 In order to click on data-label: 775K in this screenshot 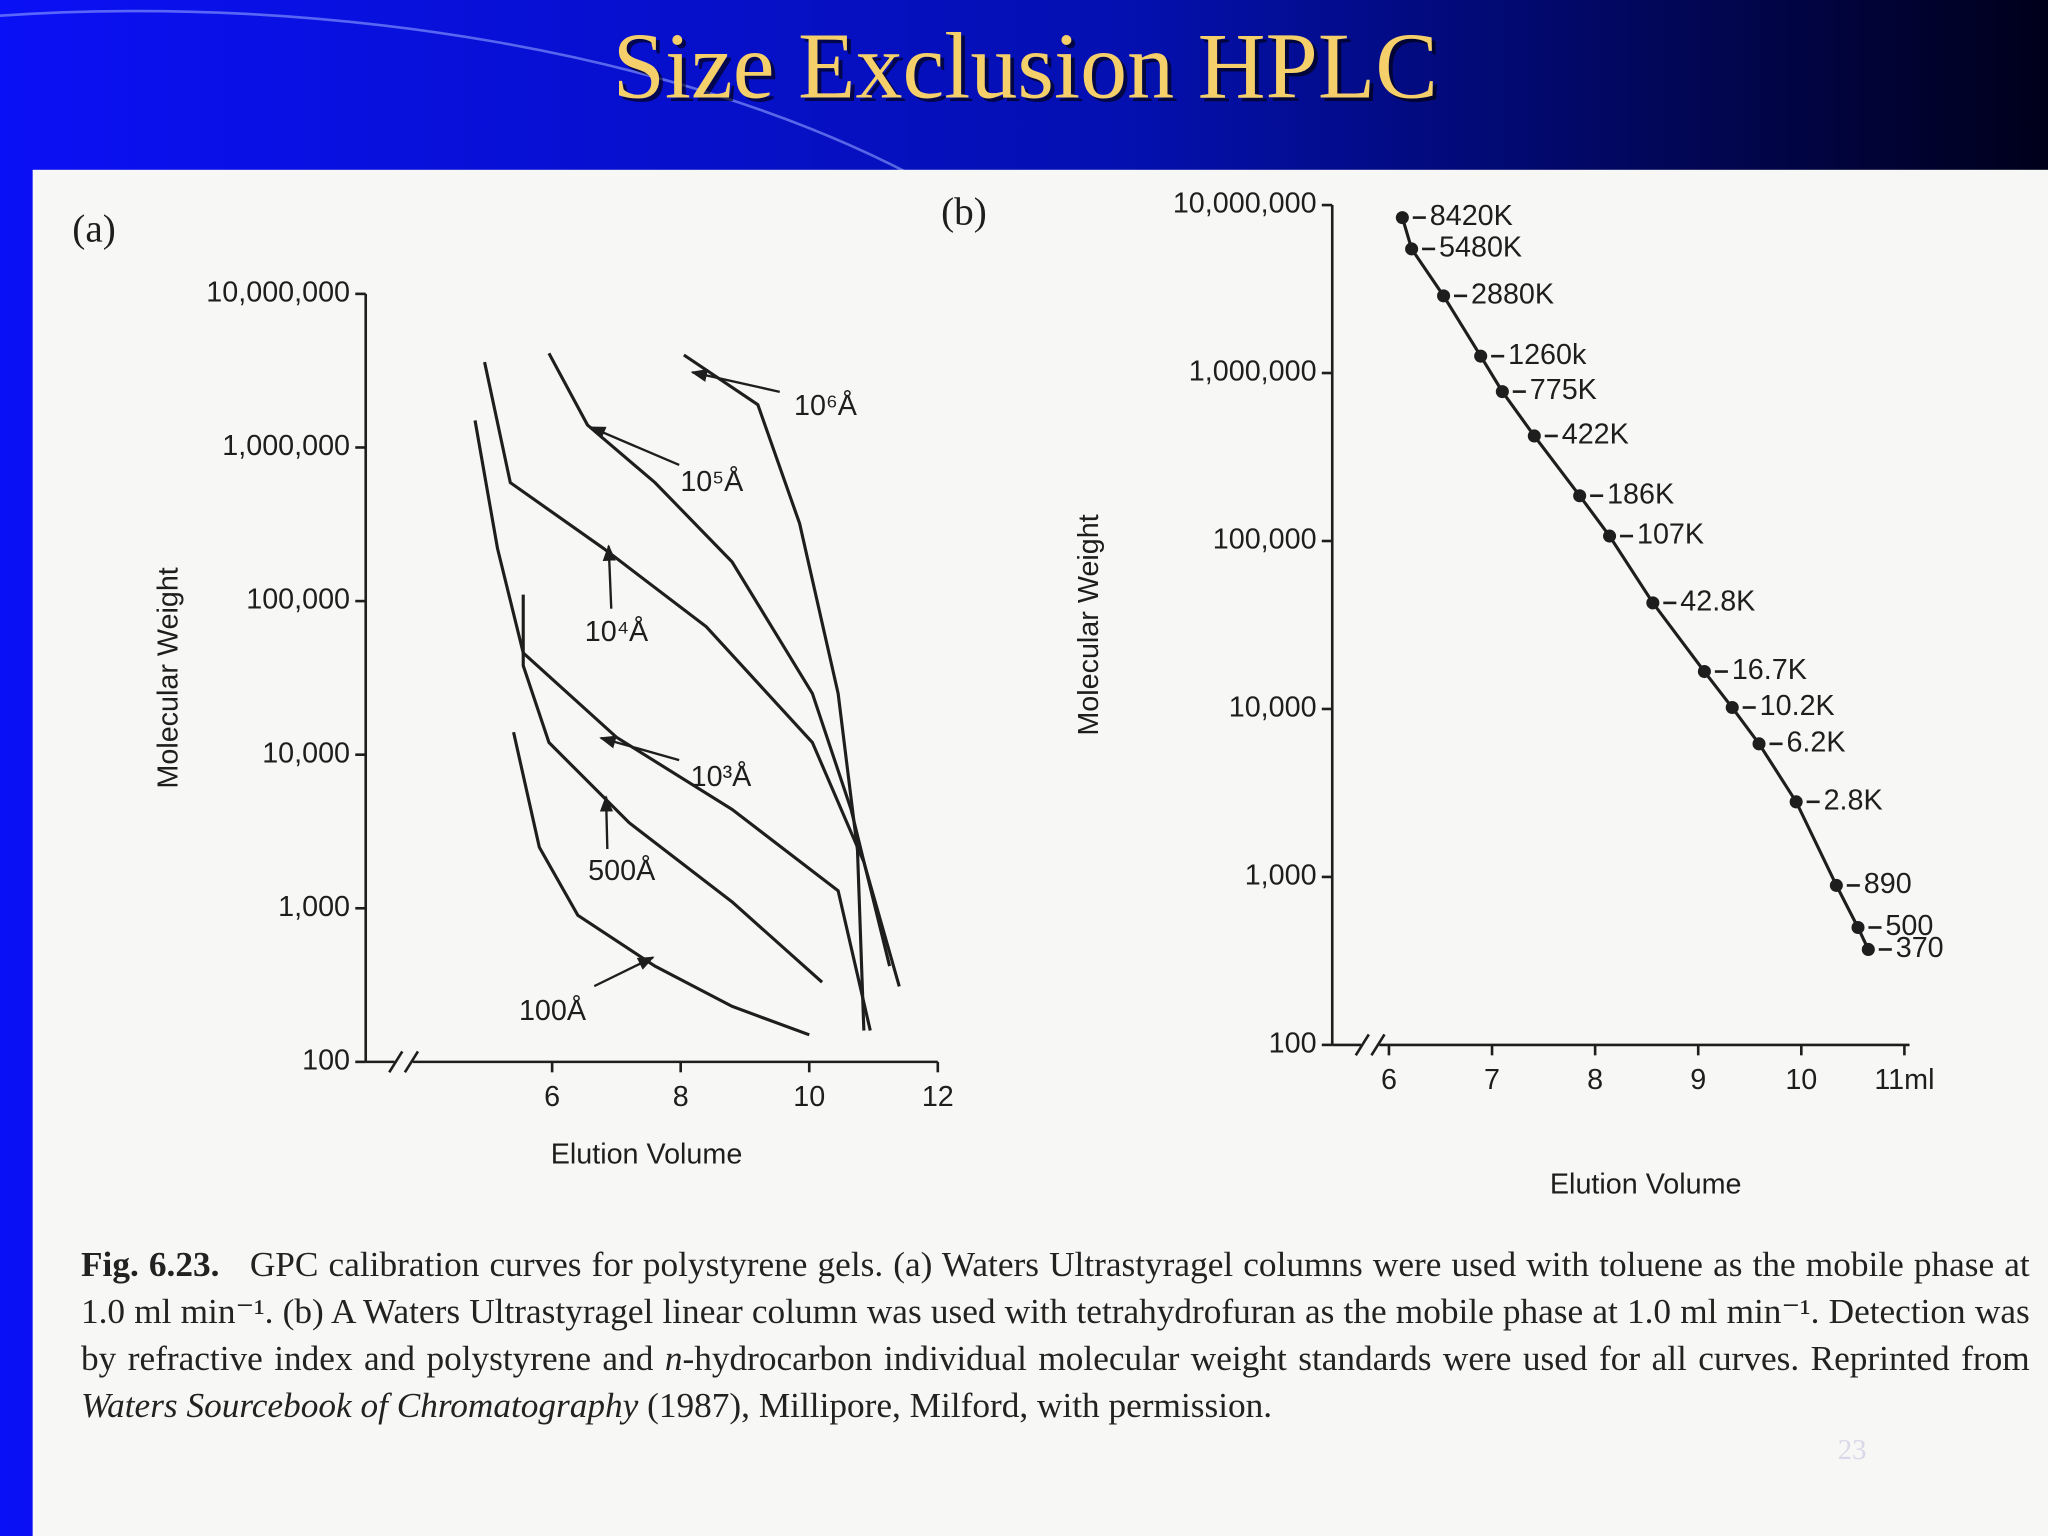, I will do `click(1563, 390)`.